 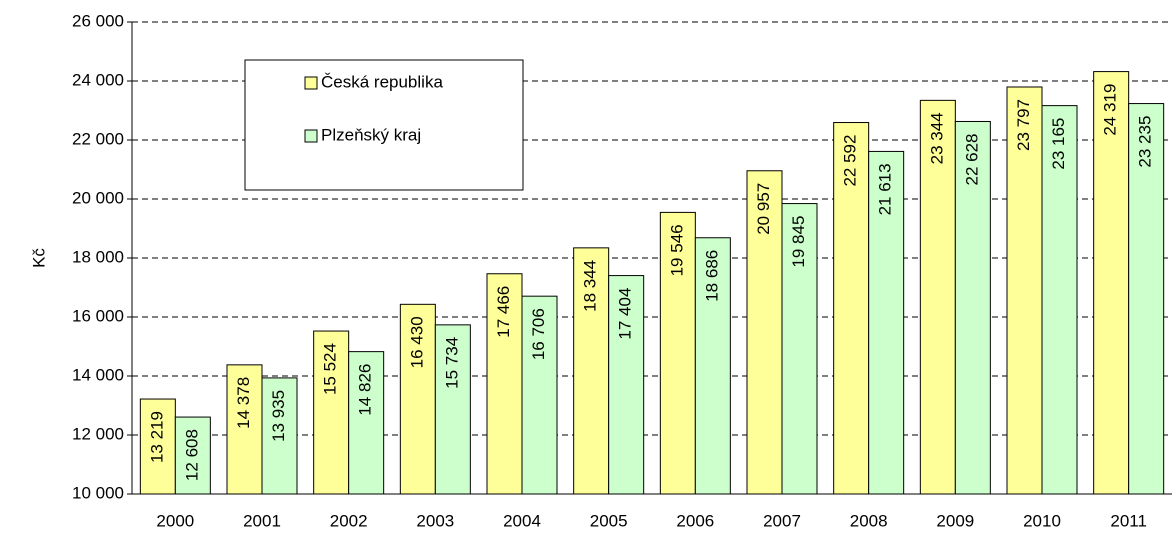 I want to click on x-tick-label: 2011, so click(x=1128, y=520).